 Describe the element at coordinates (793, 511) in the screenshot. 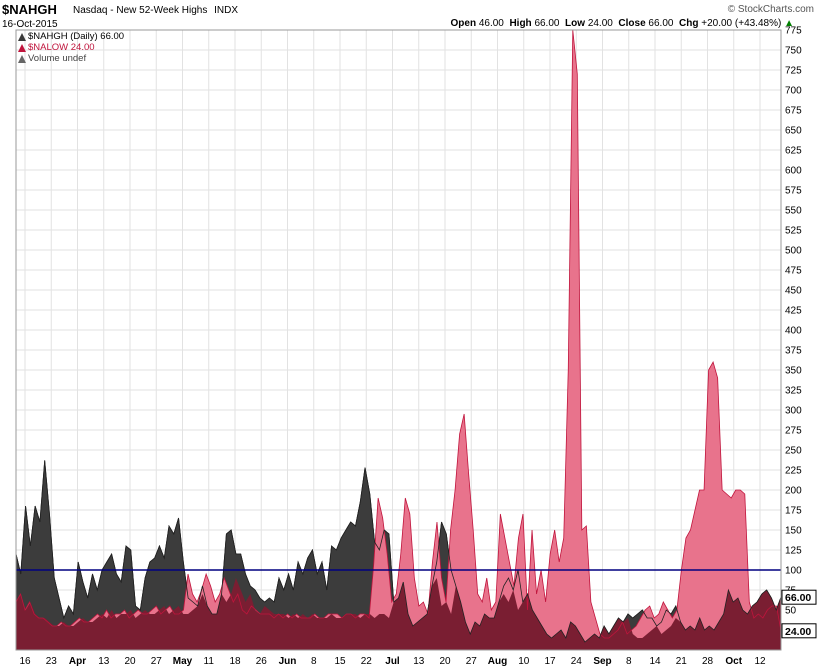

I see `y-tick-label: 175` at that location.